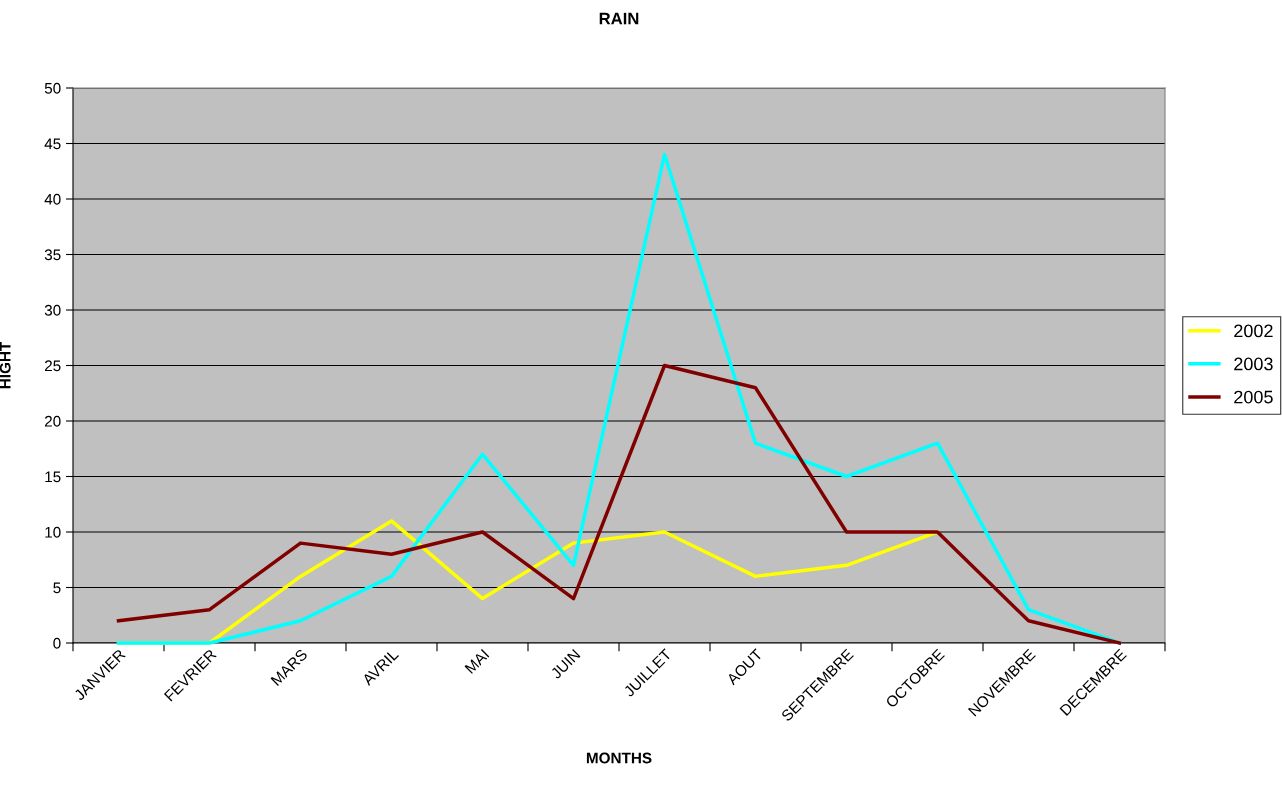 The image size is (1282, 787). Describe the element at coordinates (53, 477) in the screenshot. I see `y-tick-label: 15` at that location.